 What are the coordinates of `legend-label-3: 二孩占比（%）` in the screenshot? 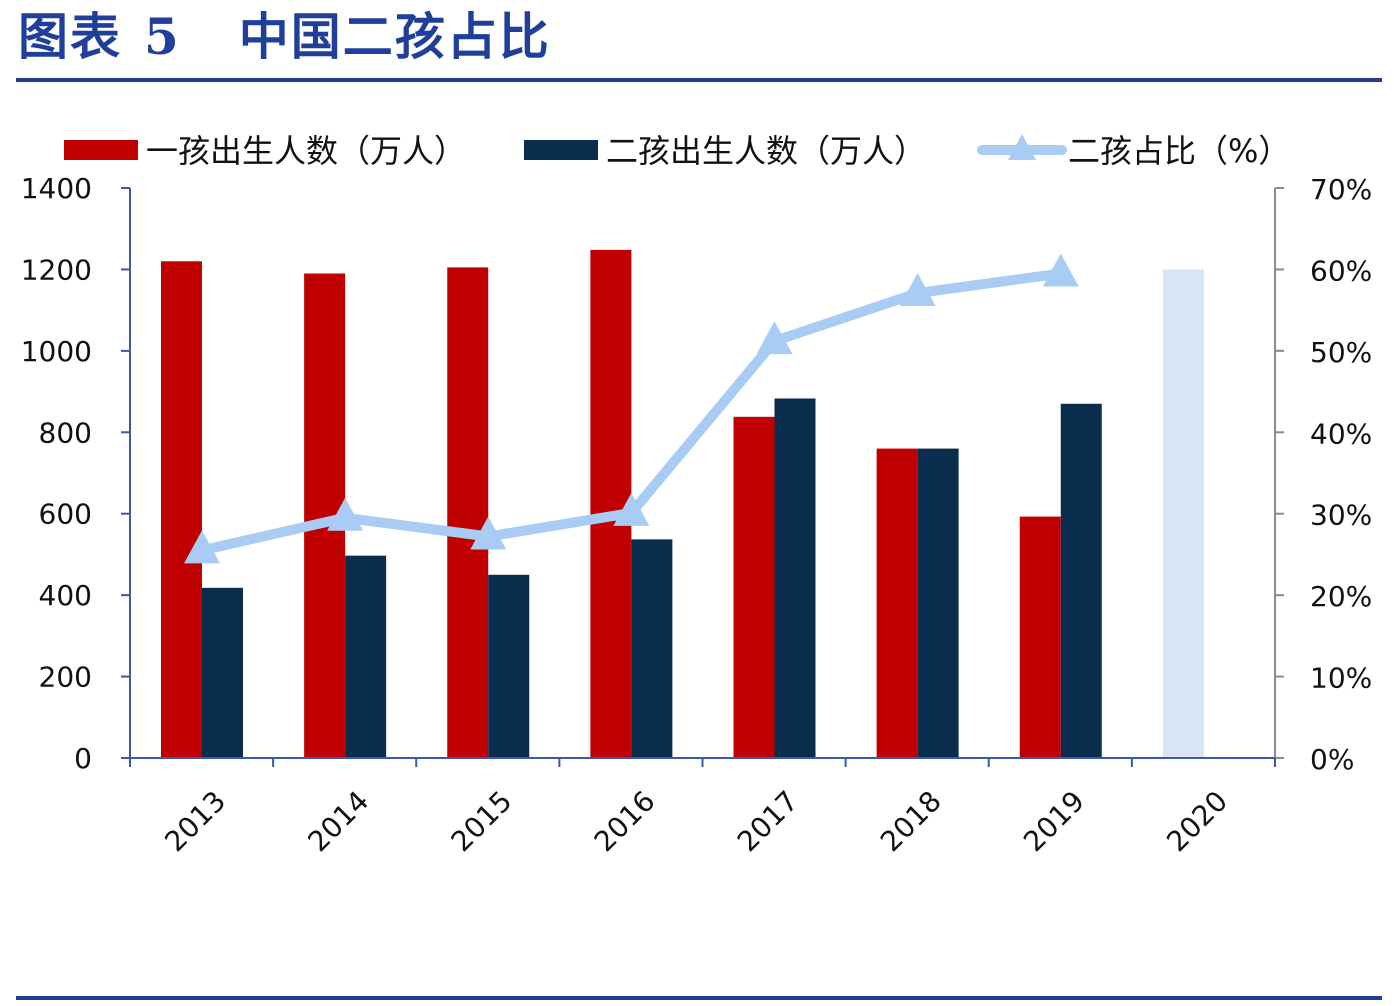 It's located at (1179, 151).